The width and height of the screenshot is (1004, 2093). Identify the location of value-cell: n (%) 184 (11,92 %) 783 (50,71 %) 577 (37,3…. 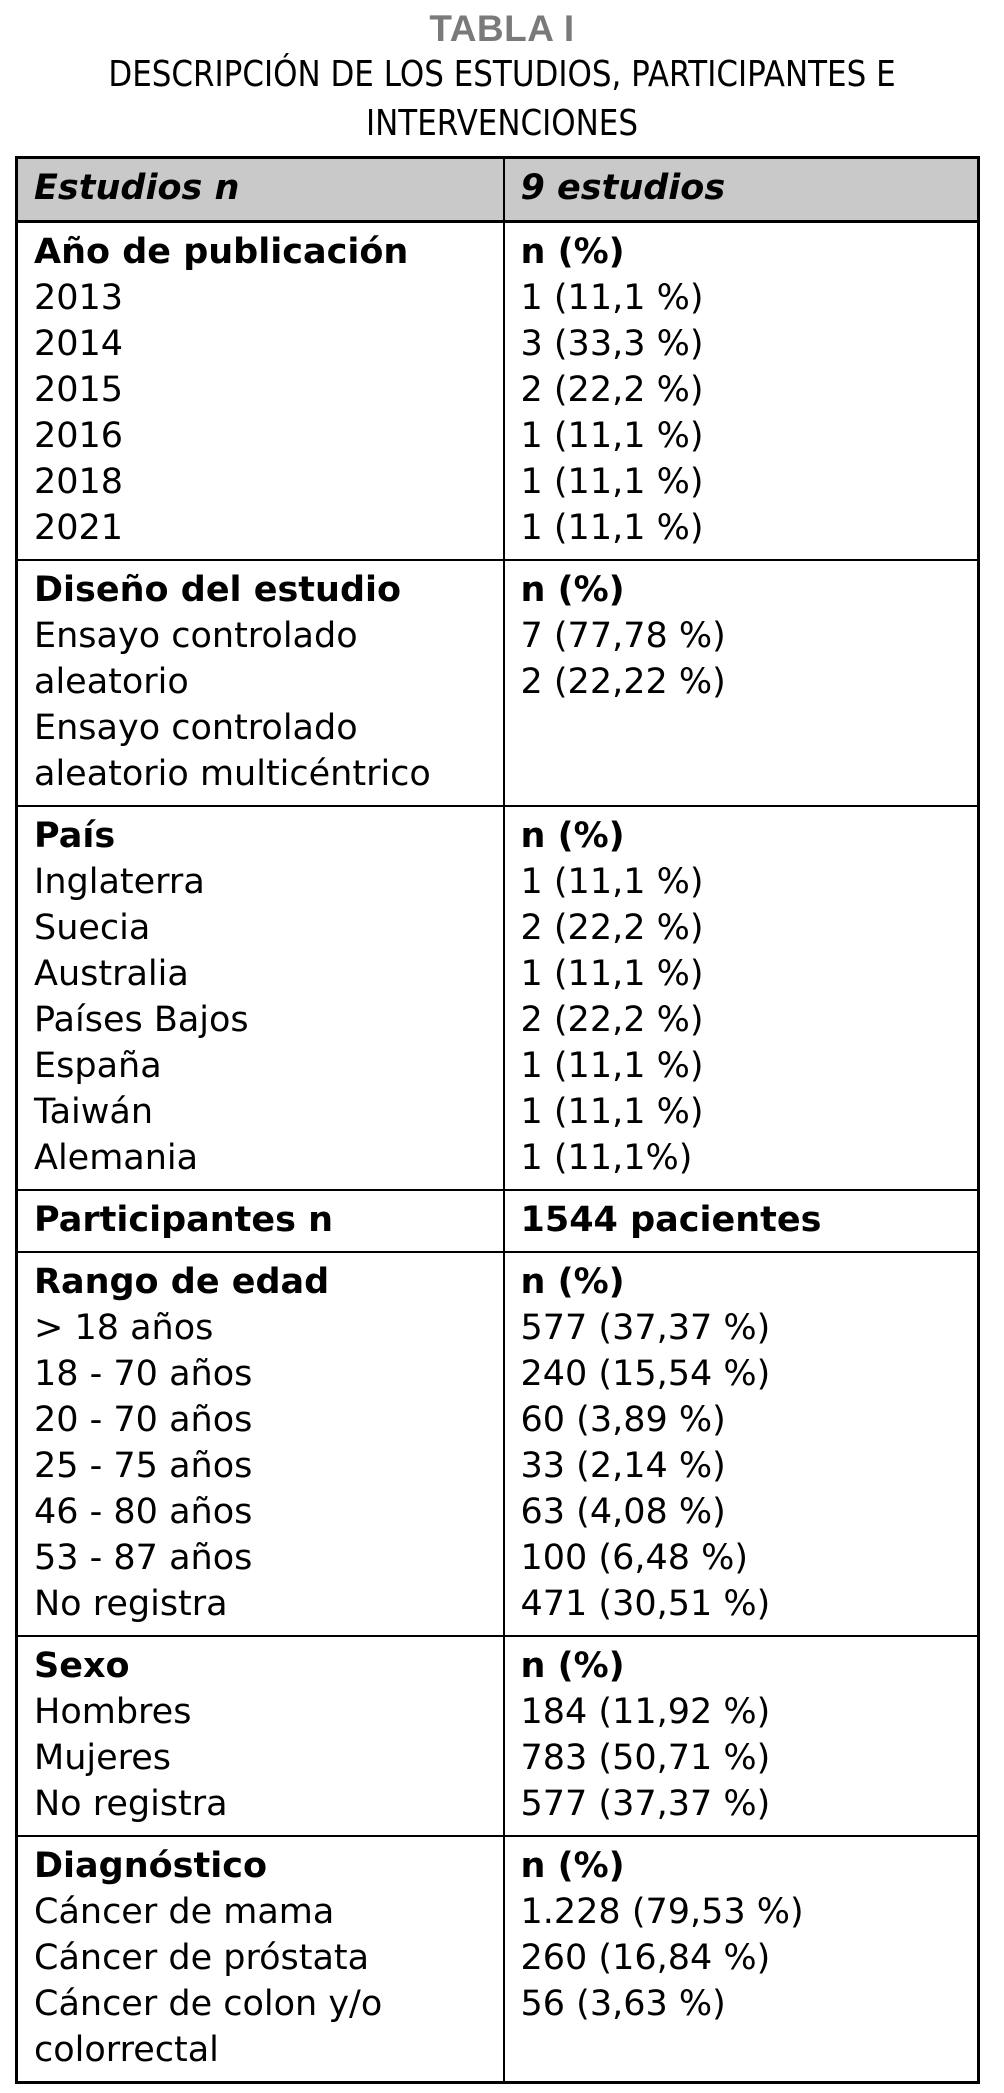
(740, 1736).